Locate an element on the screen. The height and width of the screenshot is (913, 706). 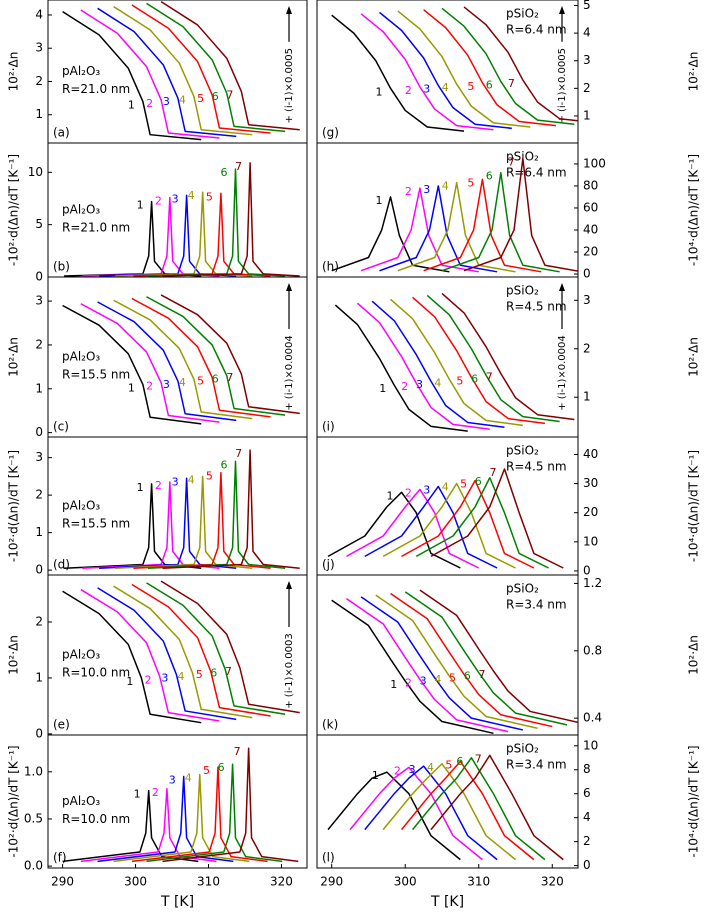
panel-letter: (g) is located at coordinates (330, 133).